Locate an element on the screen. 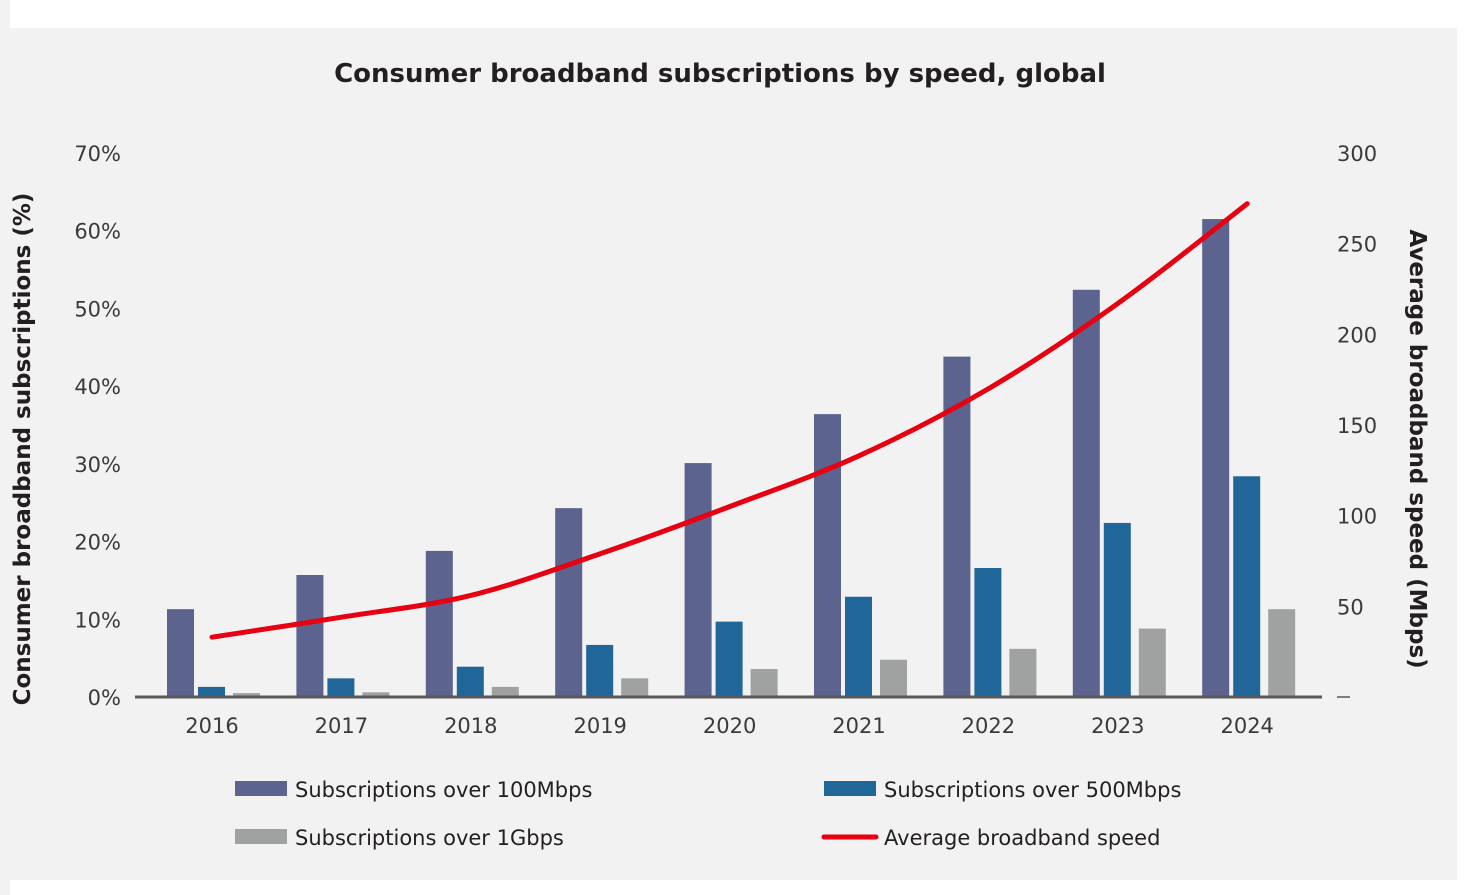 This screenshot has width=1473, height=895. y2-axis-label: Average broadband speed (Mbps) is located at coordinates (1417, 448).